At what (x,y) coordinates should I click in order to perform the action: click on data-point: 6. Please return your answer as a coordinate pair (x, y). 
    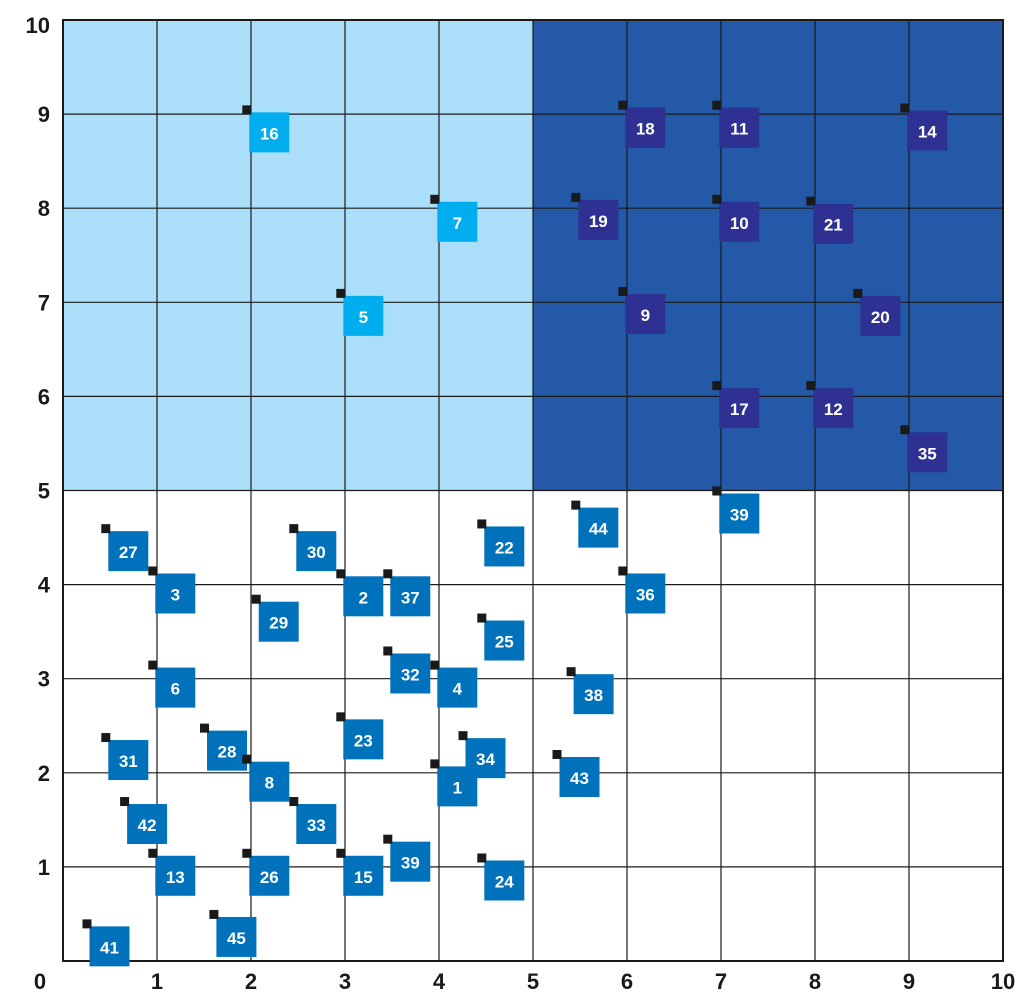
    Looking at the image, I should click on (172, 684).